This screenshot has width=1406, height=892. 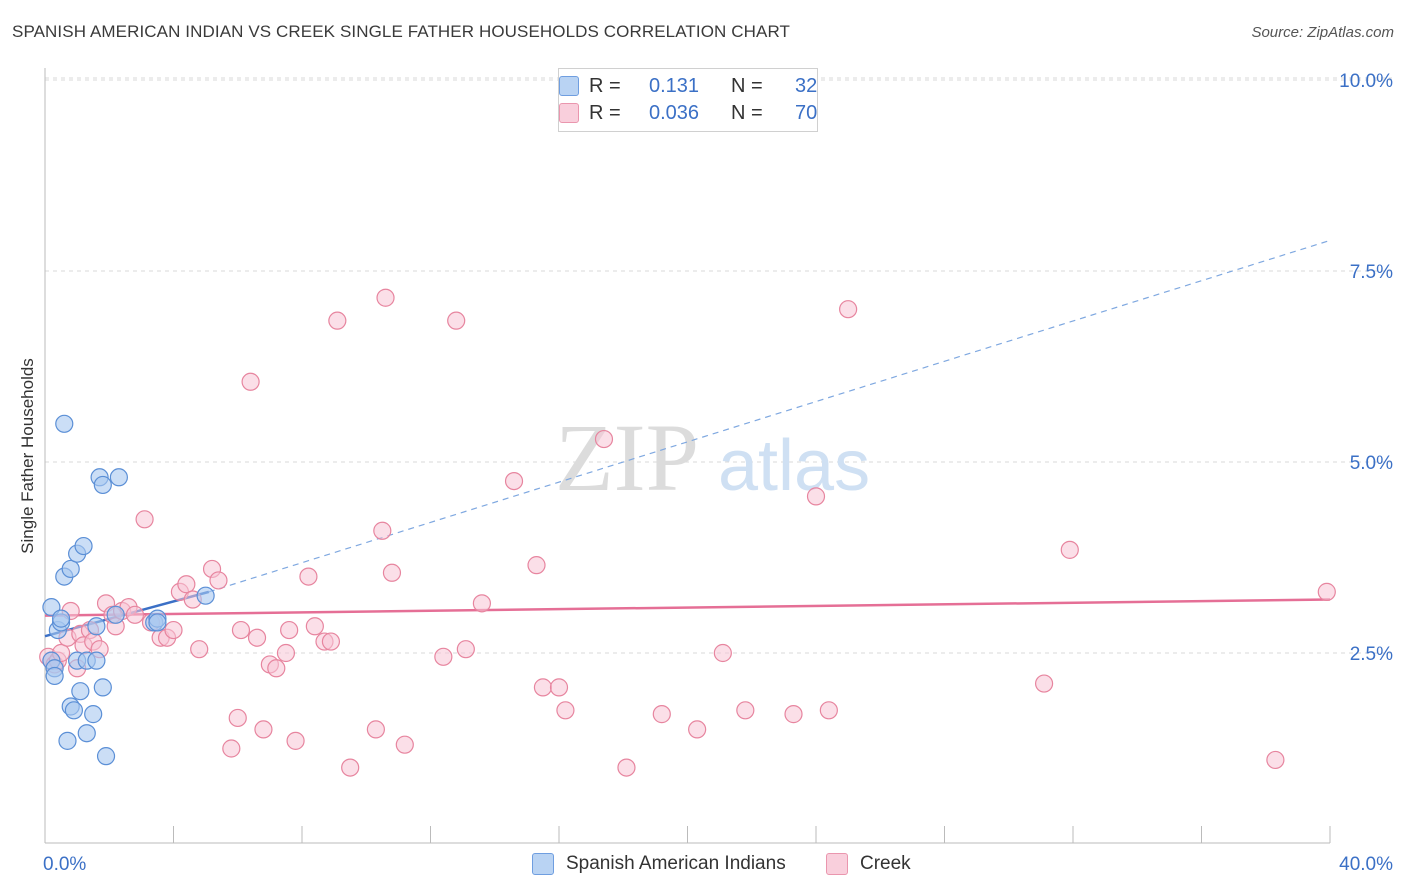 I want to click on legend-n-value: 70, so click(x=806, y=112).